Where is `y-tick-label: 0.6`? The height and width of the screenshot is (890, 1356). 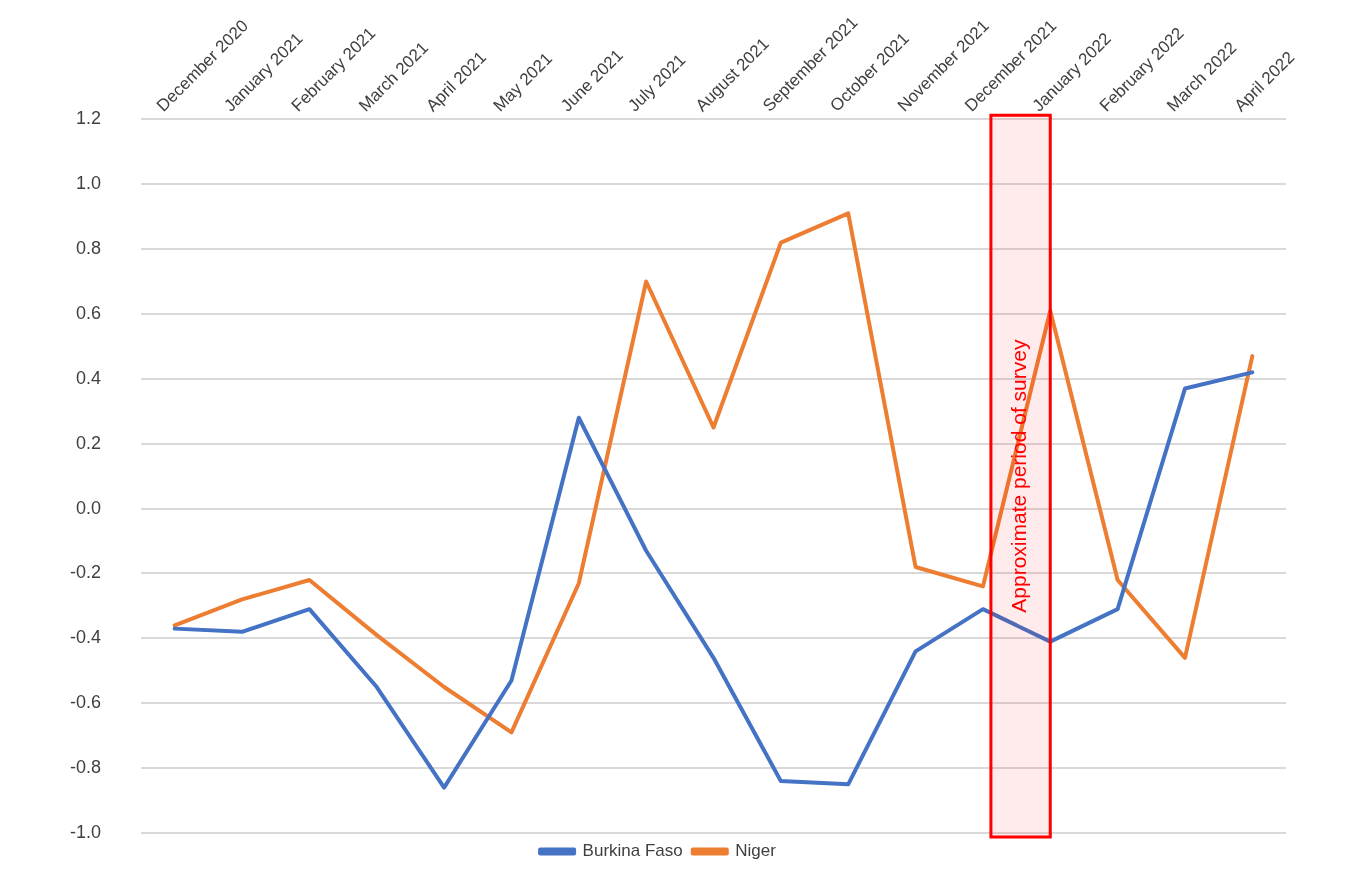 y-tick-label: 0.6 is located at coordinates (88, 312).